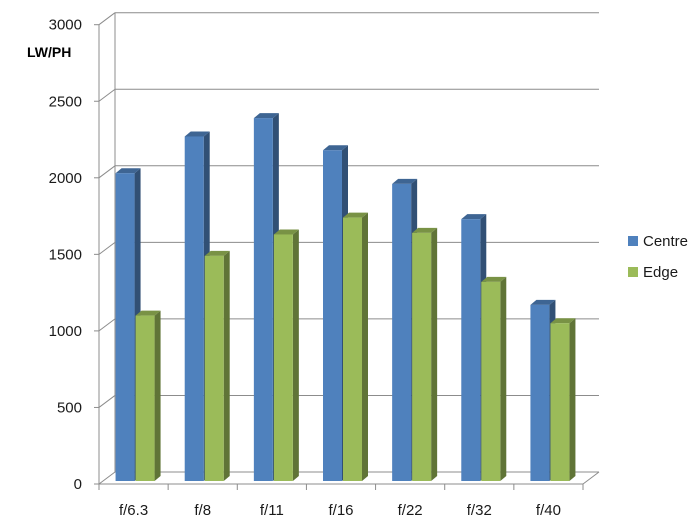  What do you see at coordinates (65, 25) in the screenshot?
I see `y-tick-label: 3000` at bounding box center [65, 25].